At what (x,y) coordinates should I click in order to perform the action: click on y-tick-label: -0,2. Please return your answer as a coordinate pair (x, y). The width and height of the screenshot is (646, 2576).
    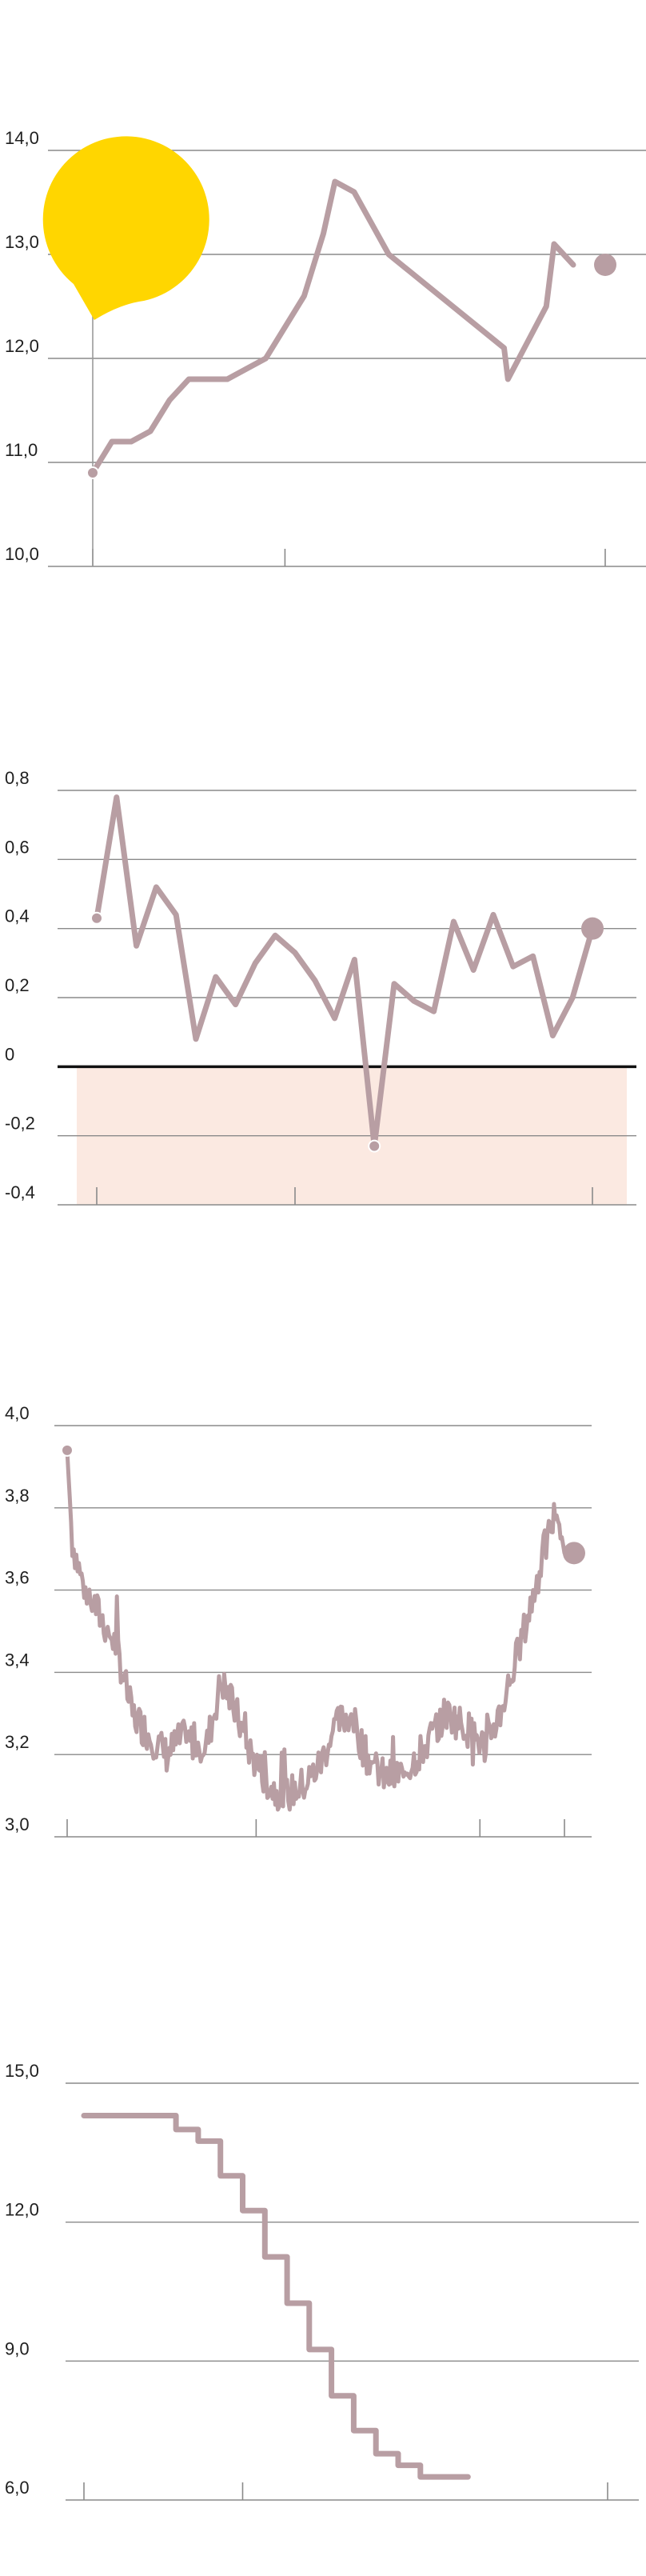
    Looking at the image, I should click on (20, 1124).